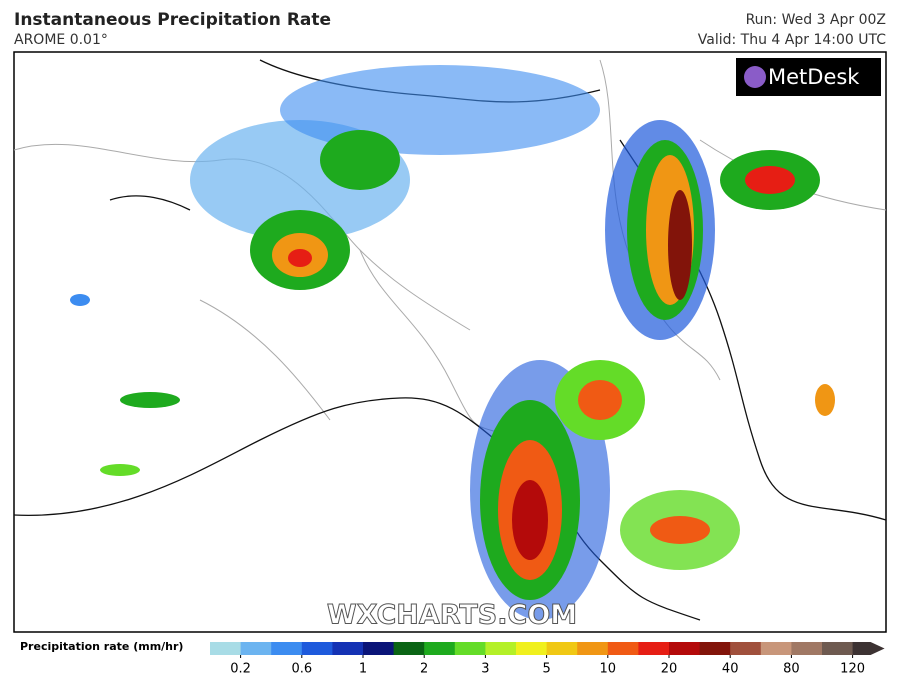 The width and height of the screenshot is (900, 691). What do you see at coordinates (547, 659) in the screenshot?
I see `colorbar: 0.2 0.6 1 2 3 5 10 20 40 80 120` at bounding box center [547, 659].